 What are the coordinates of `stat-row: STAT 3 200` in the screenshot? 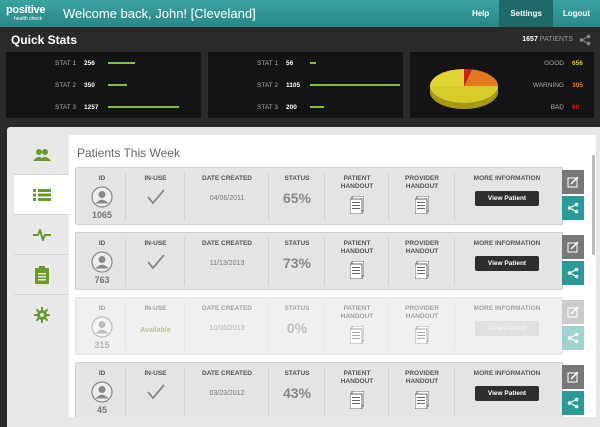 It's located at (305, 107).